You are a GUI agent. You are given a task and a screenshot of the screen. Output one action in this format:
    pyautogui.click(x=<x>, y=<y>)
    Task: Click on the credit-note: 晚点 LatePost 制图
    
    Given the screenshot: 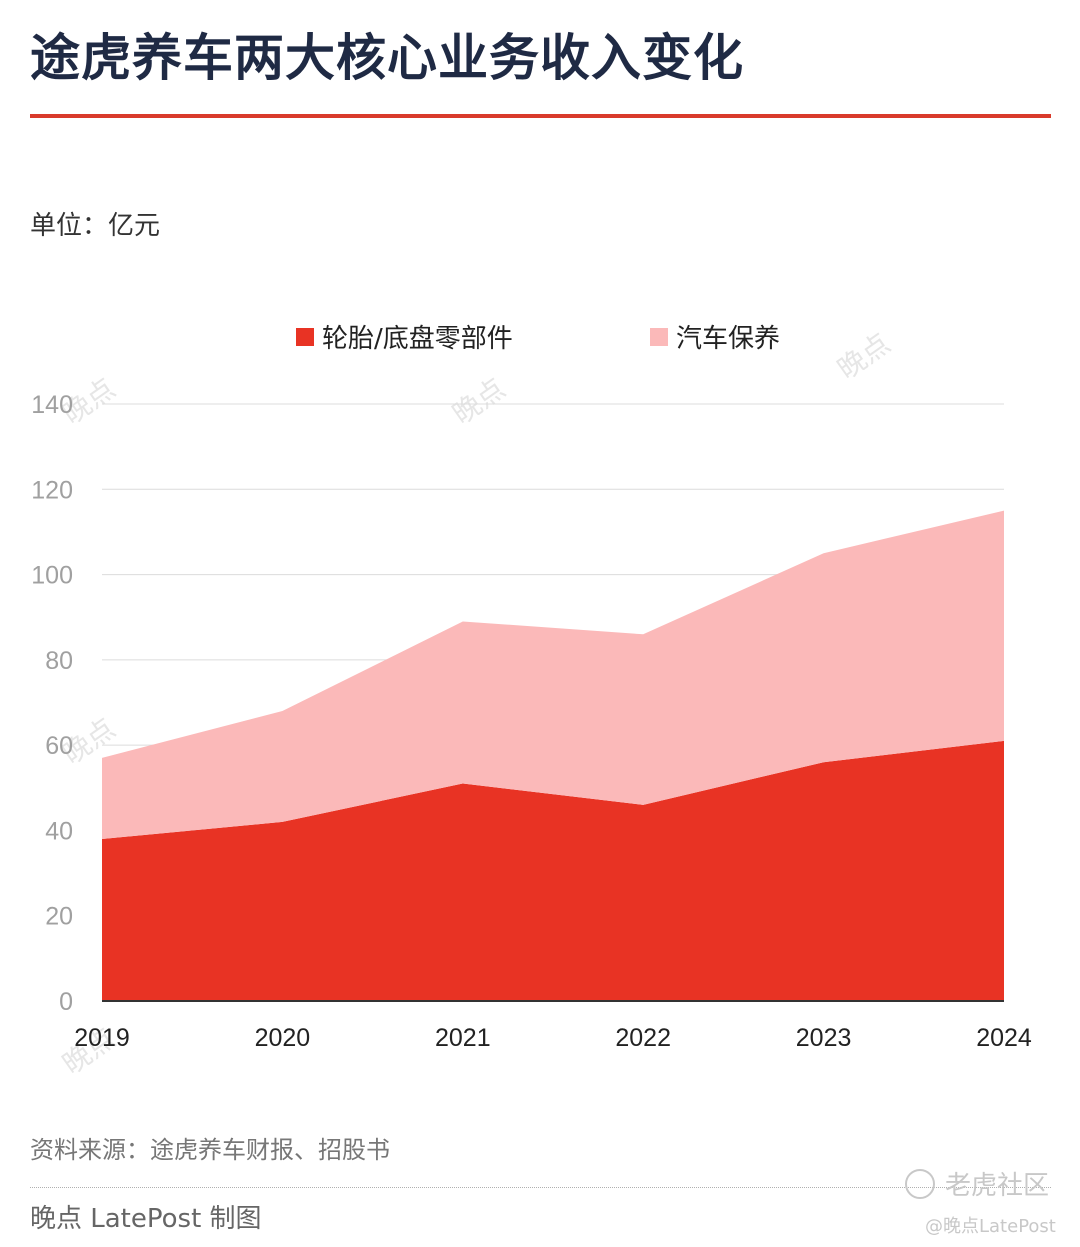 What is the action you would take?
    pyautogui.click(x=146, y=1219)
    